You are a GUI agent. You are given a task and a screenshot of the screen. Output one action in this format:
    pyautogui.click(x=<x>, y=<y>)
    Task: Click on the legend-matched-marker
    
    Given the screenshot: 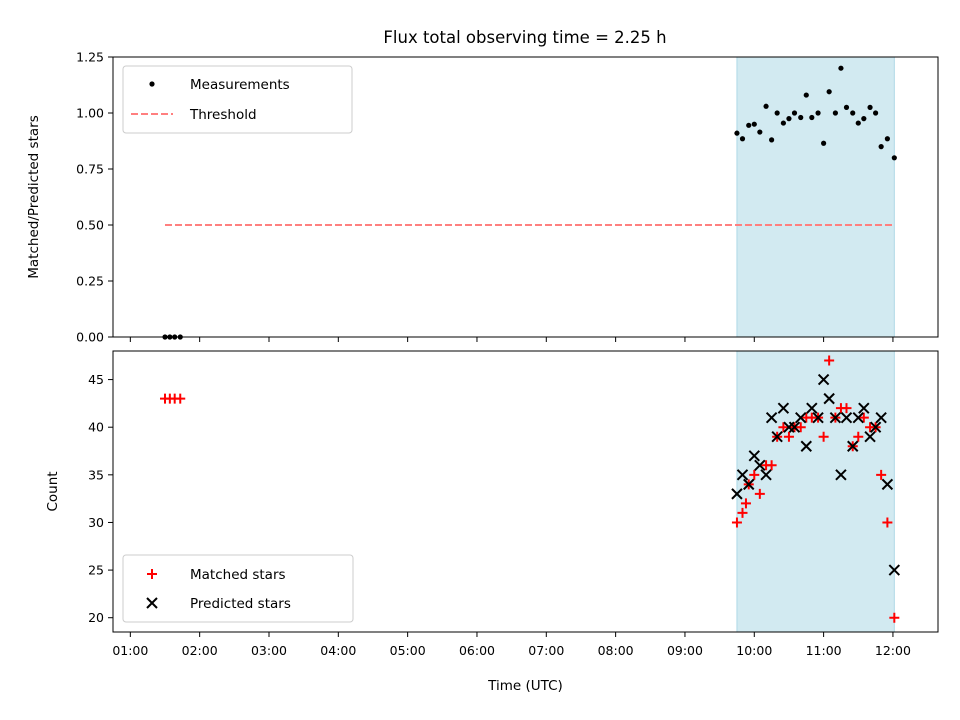 What is the action you would take?
    pyautogui.click(x=152, y=574)
    